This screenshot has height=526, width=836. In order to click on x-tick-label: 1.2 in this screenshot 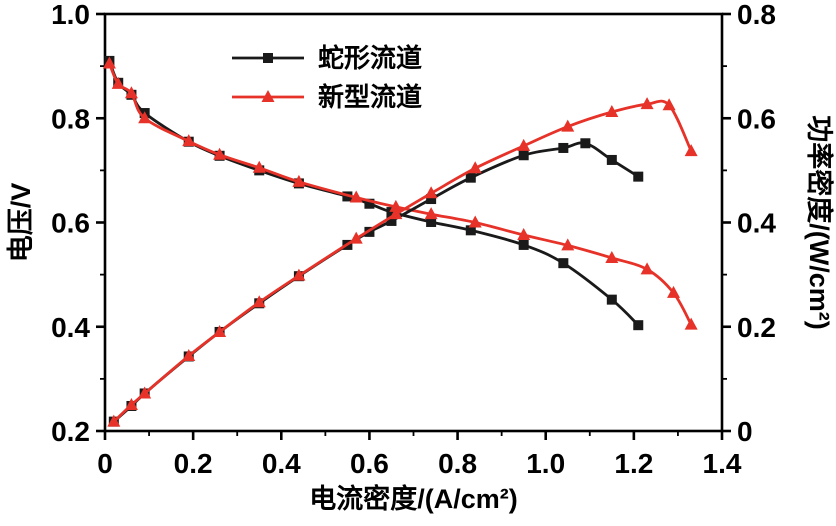, I will do `click(633, 463)`.